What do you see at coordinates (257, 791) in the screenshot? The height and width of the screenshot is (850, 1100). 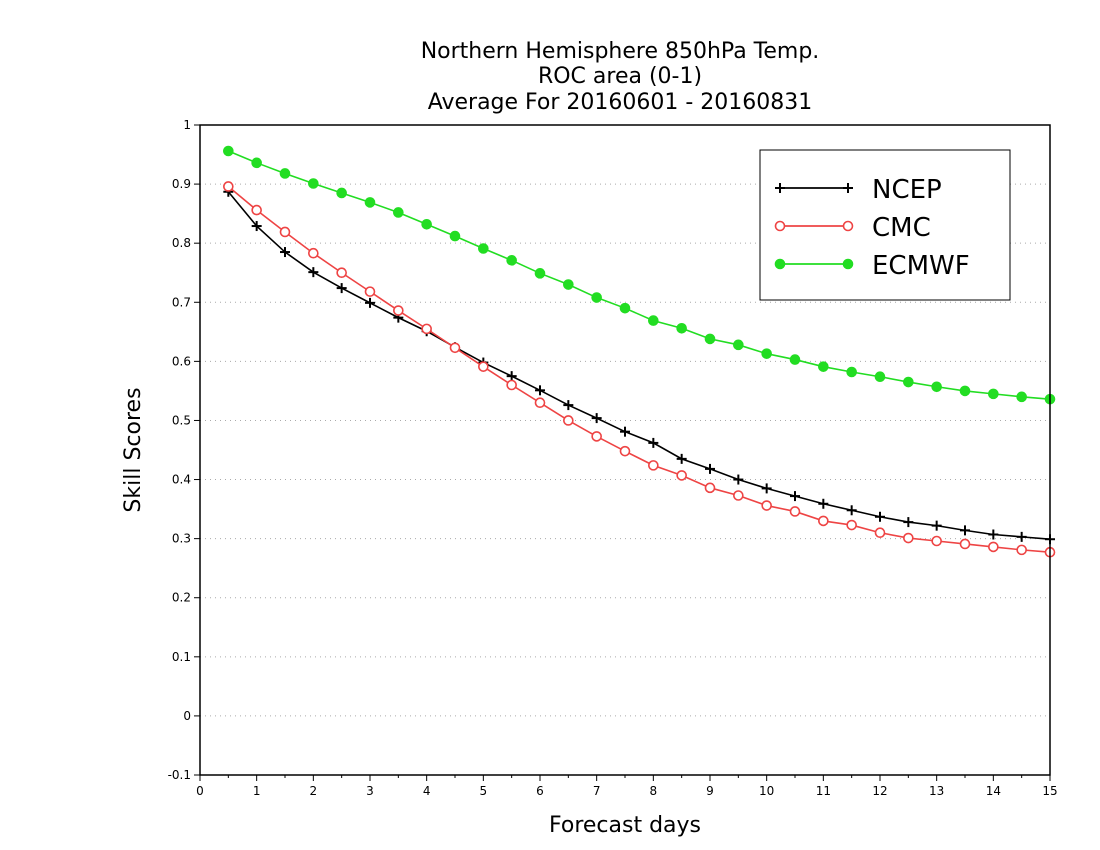 I see `x-tick-label: 1` at bounding box center [257, 791].